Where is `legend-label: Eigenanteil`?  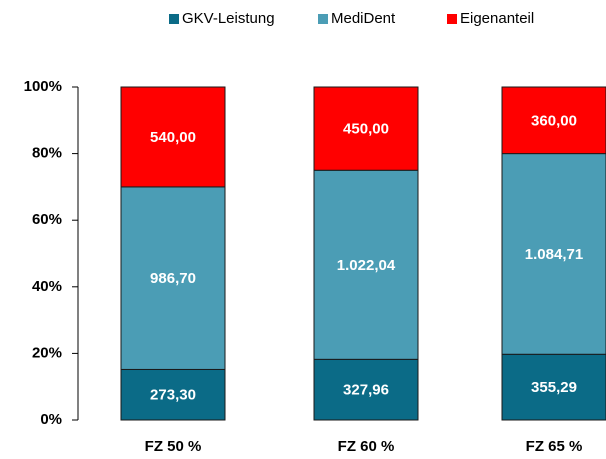
legend-label: Eigenanteil is located at coordinates (497, 18).